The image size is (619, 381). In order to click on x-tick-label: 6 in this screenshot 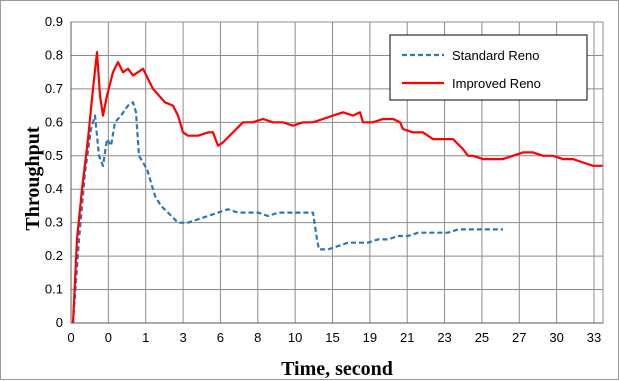, I will do `click(220, 337)`.